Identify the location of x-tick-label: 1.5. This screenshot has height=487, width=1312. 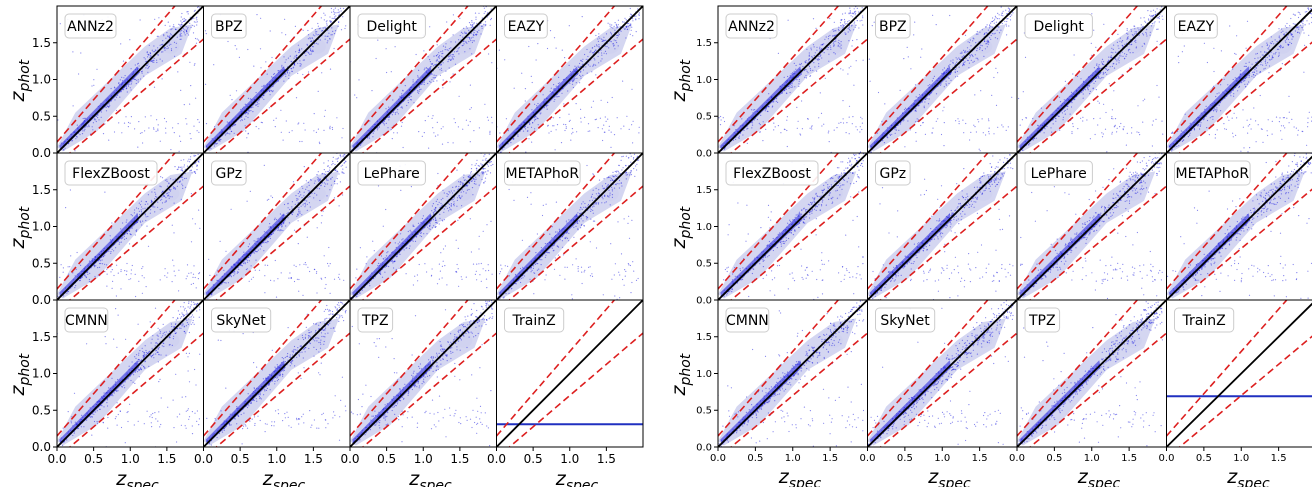
(166, 459).